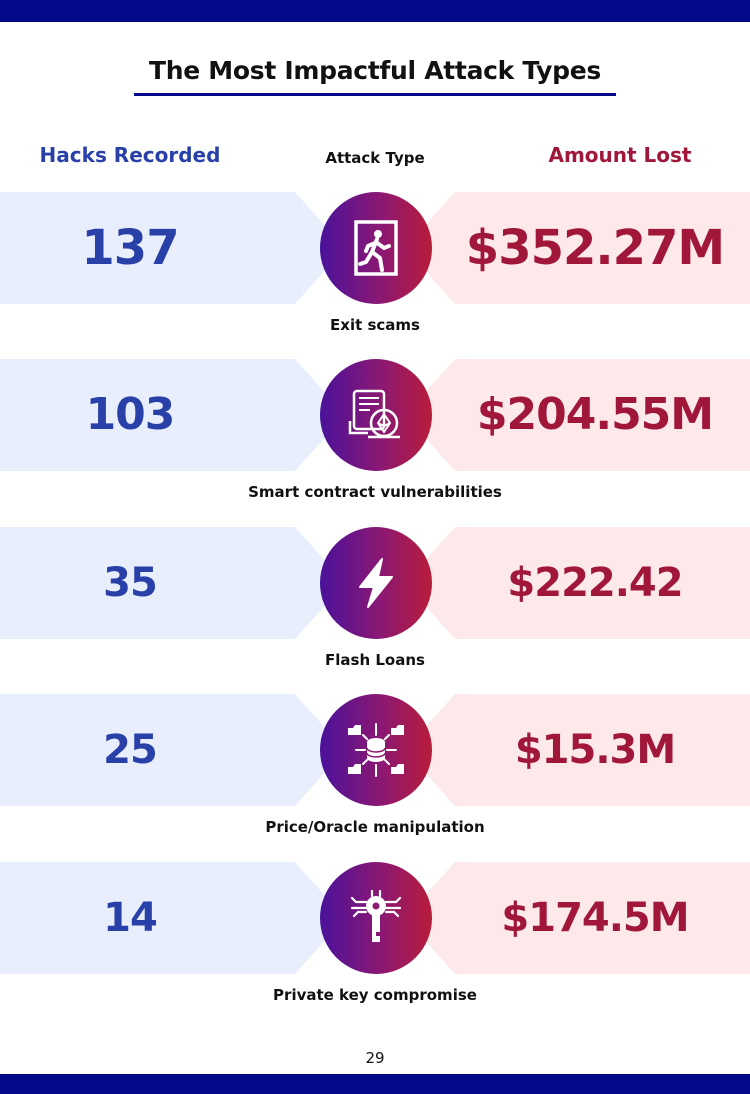 Image resolution: width=750 pixels, height=1094 pixels. What do you see at coordinates (375, 158) in the screenshot?
I see `column-header-attack-type: Attack Type` at bounding box center [375, 158].